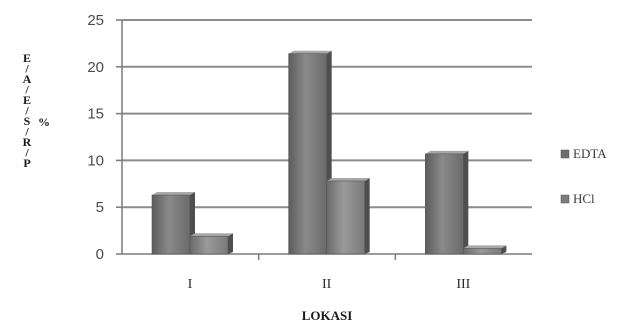  Describe the element at coordinates (590, 153) in the screenshot. I see `legend-label: EDTA` at that location.